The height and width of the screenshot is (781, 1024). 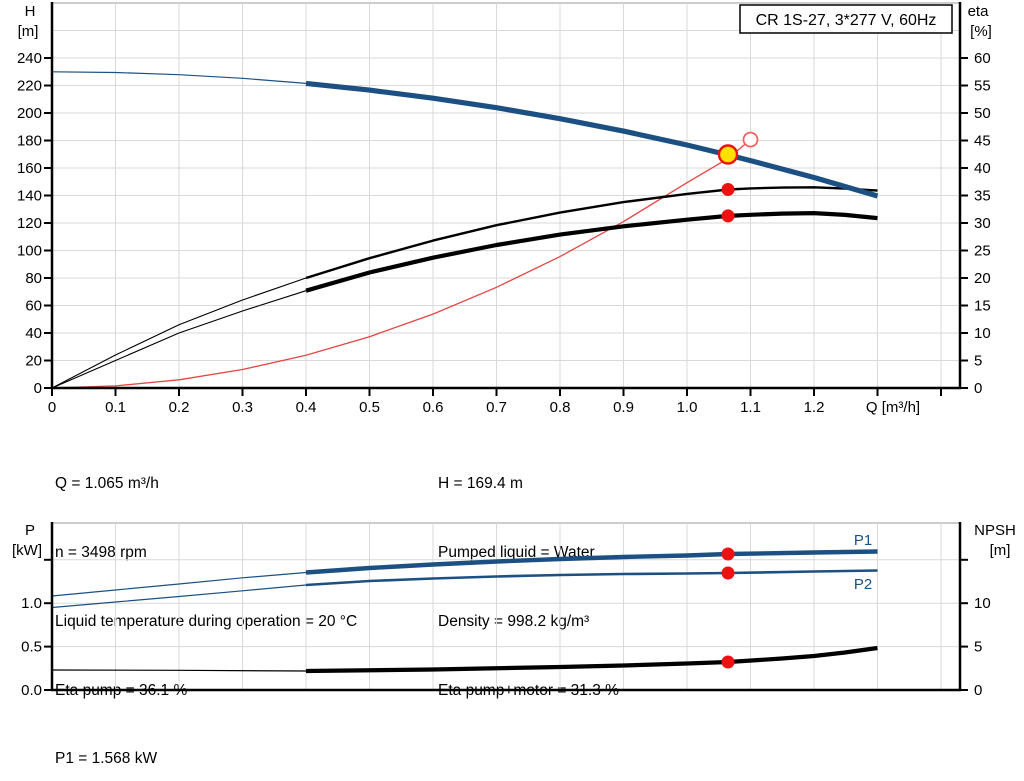 What do you see at coordinates (982, 306) in the screenshot?
I see `svg-text: 15` at bounding box center [982, 306].